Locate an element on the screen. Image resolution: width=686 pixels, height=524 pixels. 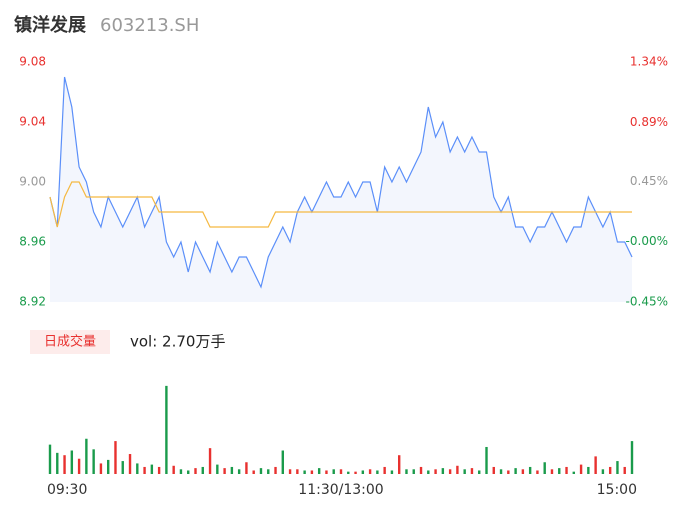
y2-tick-label: -0.45% is located at coordinates (647, 302).